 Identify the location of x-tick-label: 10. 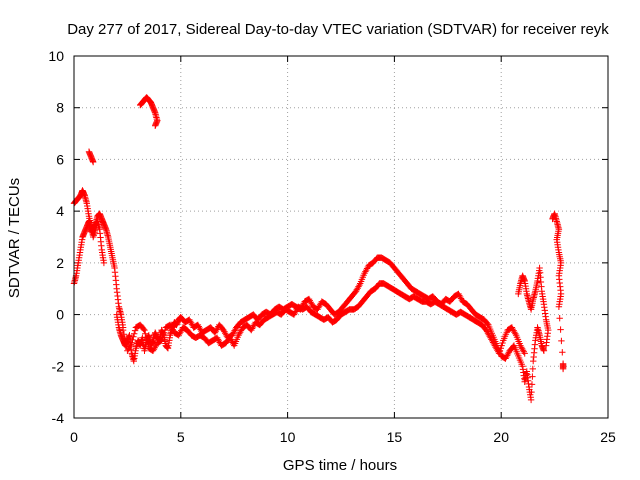
(288, 437).